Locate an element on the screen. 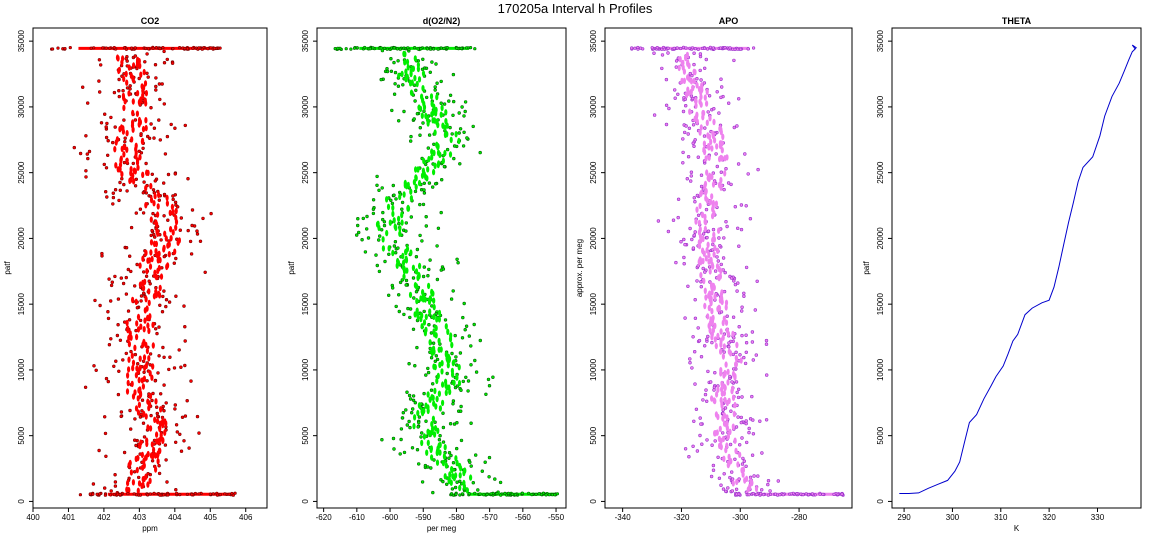  x-tick-label: 404 is located at coordinates (175, 517).